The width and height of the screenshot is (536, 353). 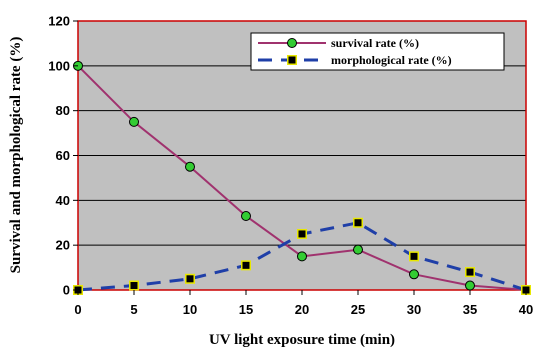 What do you see at coordinates (292, 60) in the screenshot?
I see `legend-marker-morphological` at bounding box center [292, 60].